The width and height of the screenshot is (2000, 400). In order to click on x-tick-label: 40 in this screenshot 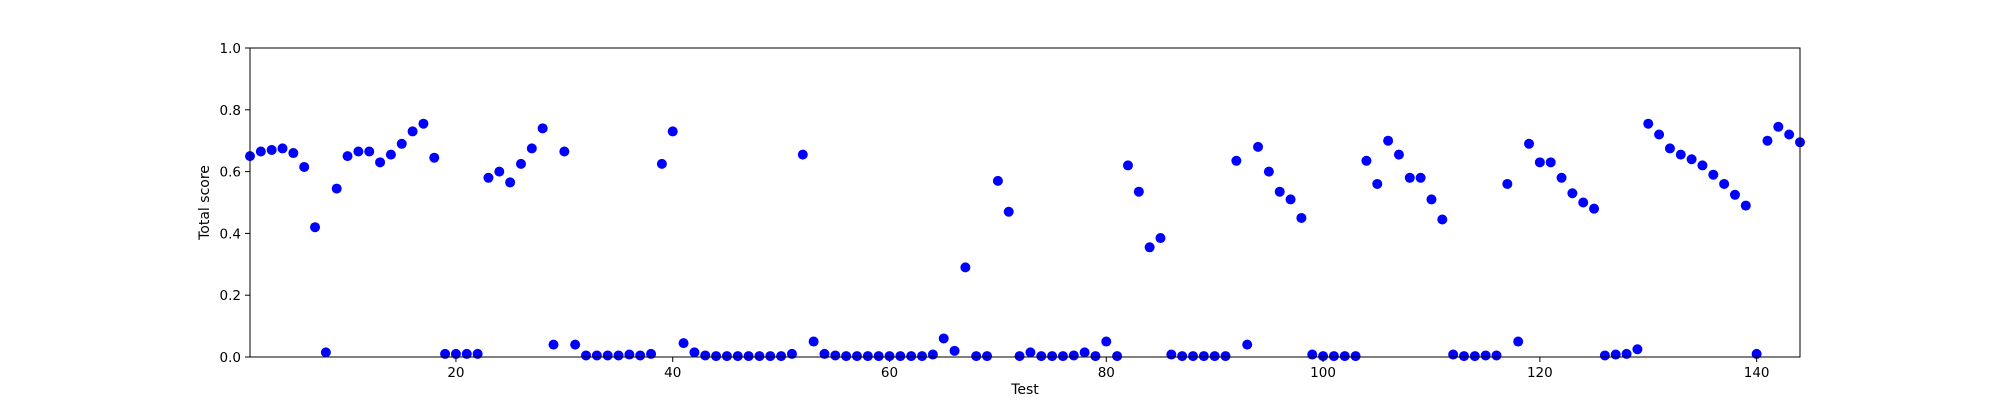, I will do `click(672, 373)`.